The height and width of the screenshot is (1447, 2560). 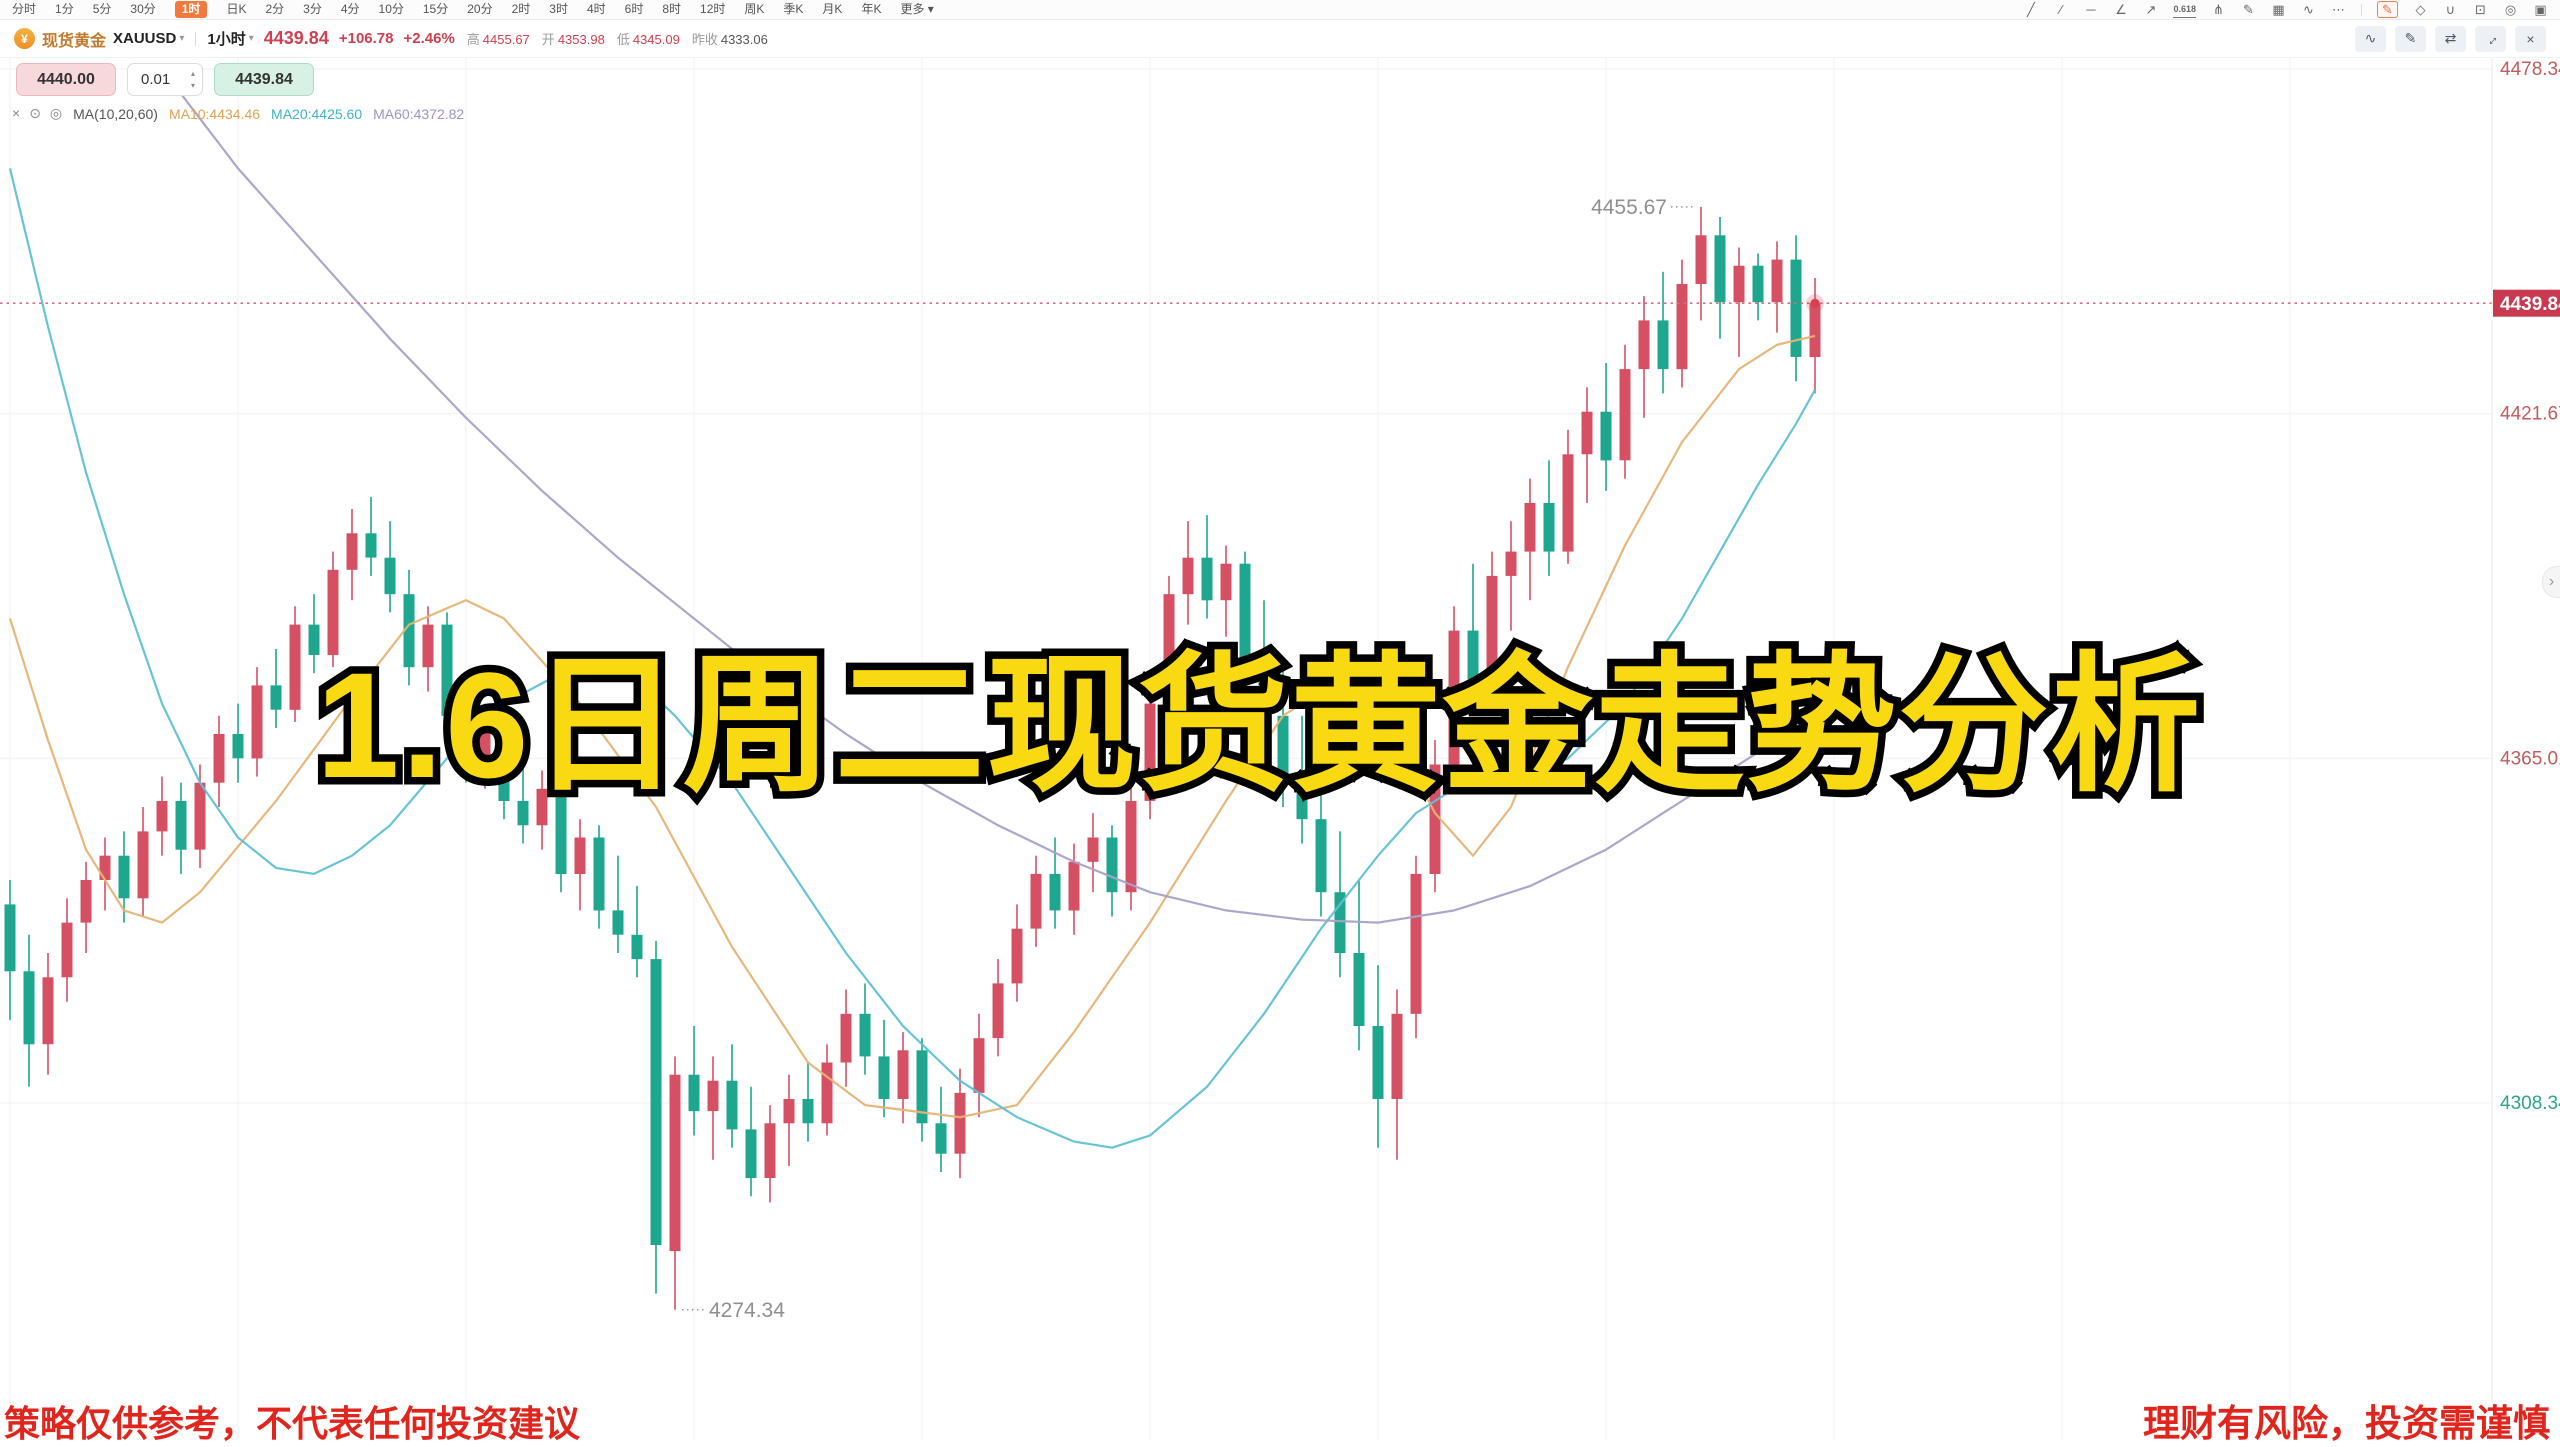 I want to click on draw-button: ✎, so click(x=2410, y=38).